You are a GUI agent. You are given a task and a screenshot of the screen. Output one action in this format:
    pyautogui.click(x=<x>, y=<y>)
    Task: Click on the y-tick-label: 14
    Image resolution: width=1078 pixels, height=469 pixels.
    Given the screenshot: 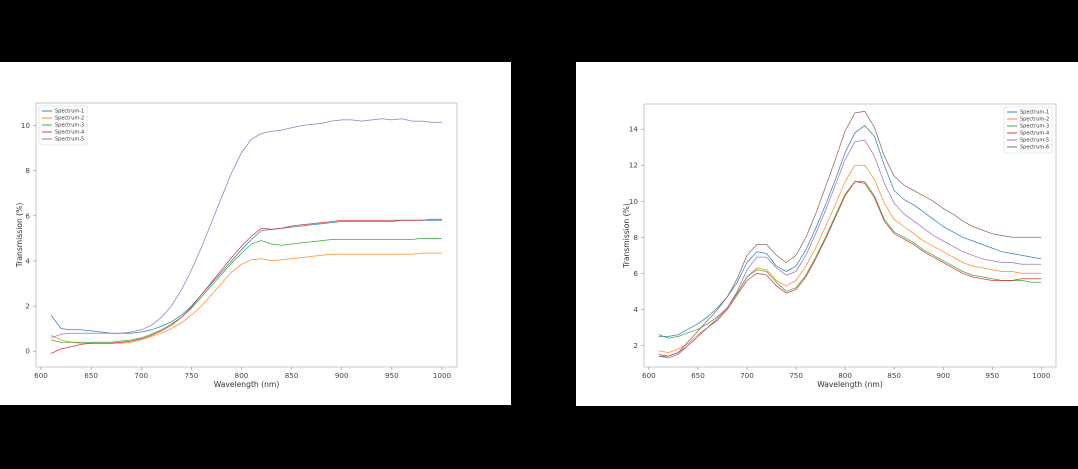 What is the action you would take?
    pyautogui.click(x=634, y=129)
    